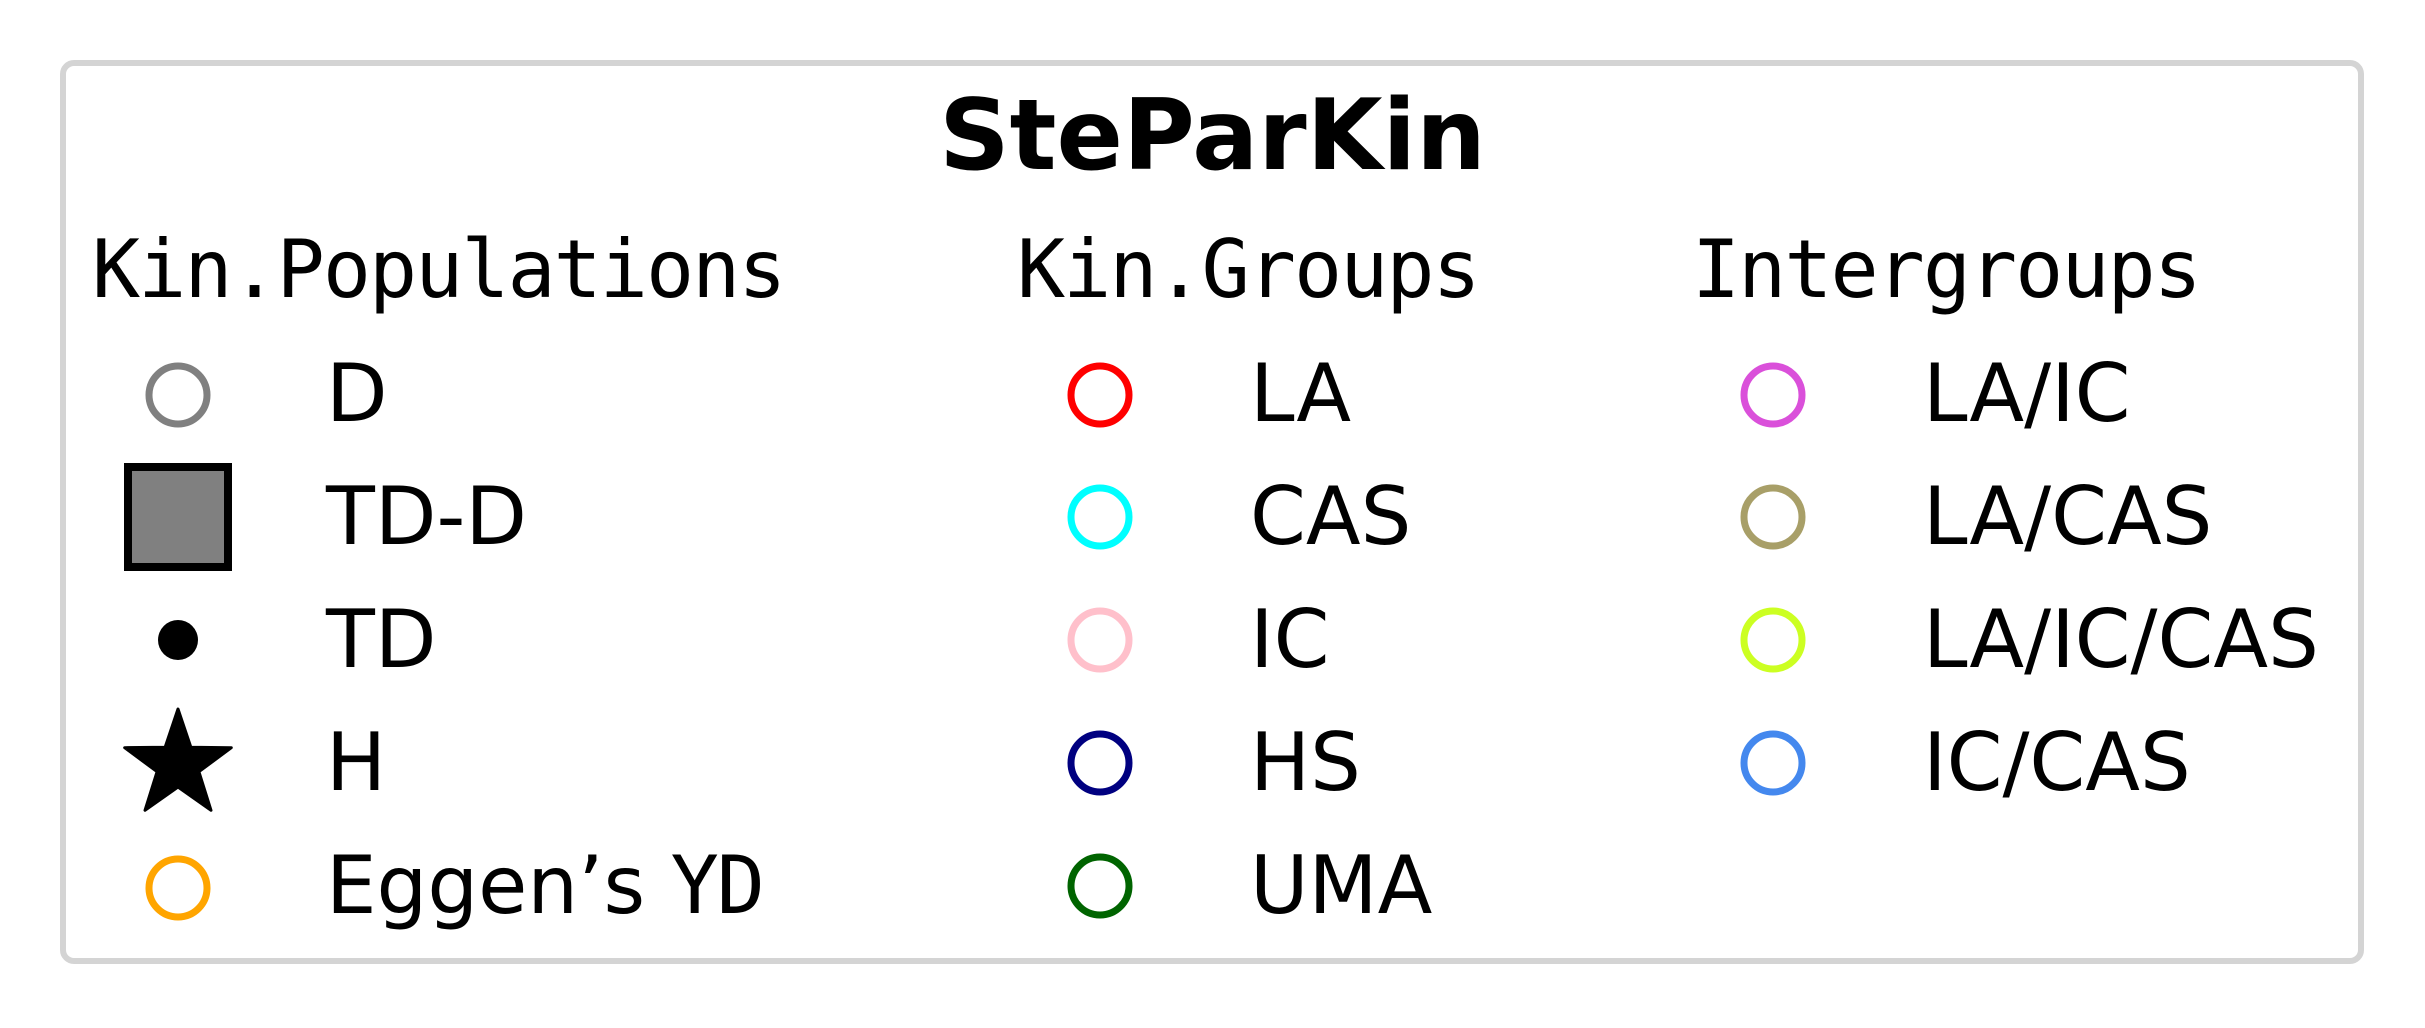 The image size is (2425, 1028). Describe the element at coordinates (1249, 269) in the screenshot. I see `column-header-kin-groups: Kin.Groups` at that location.